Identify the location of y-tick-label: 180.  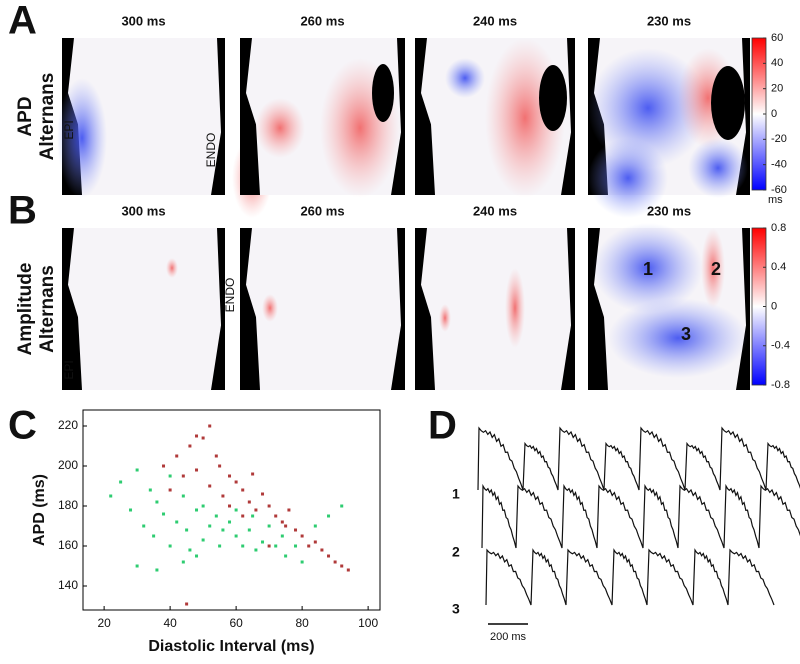
(68, 505).